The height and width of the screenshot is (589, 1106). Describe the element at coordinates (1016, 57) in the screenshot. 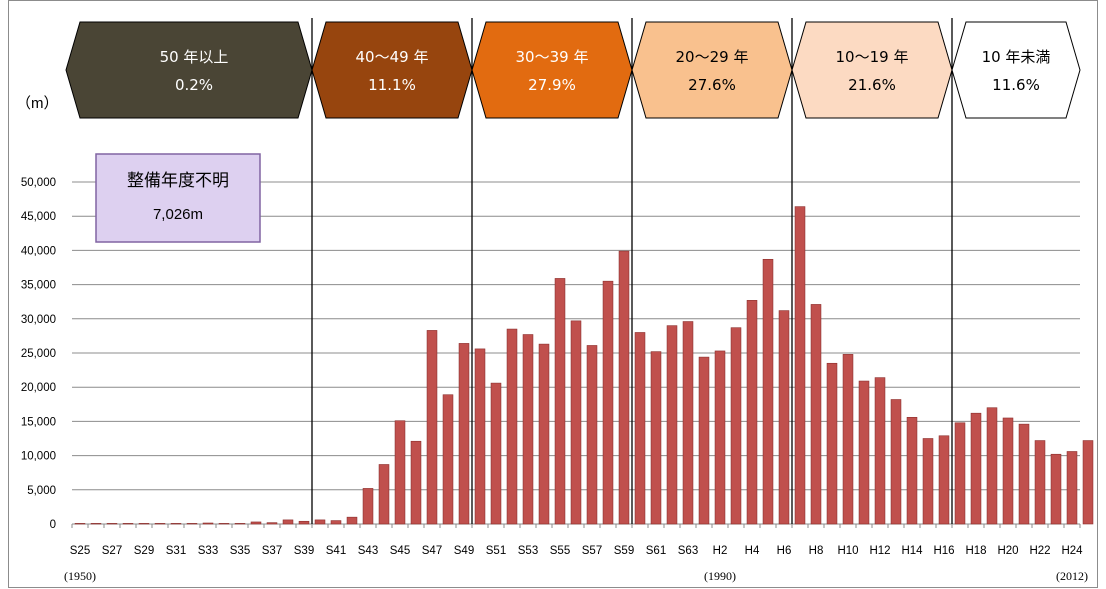

I see `age-band-range: 10 年未満` at that location.